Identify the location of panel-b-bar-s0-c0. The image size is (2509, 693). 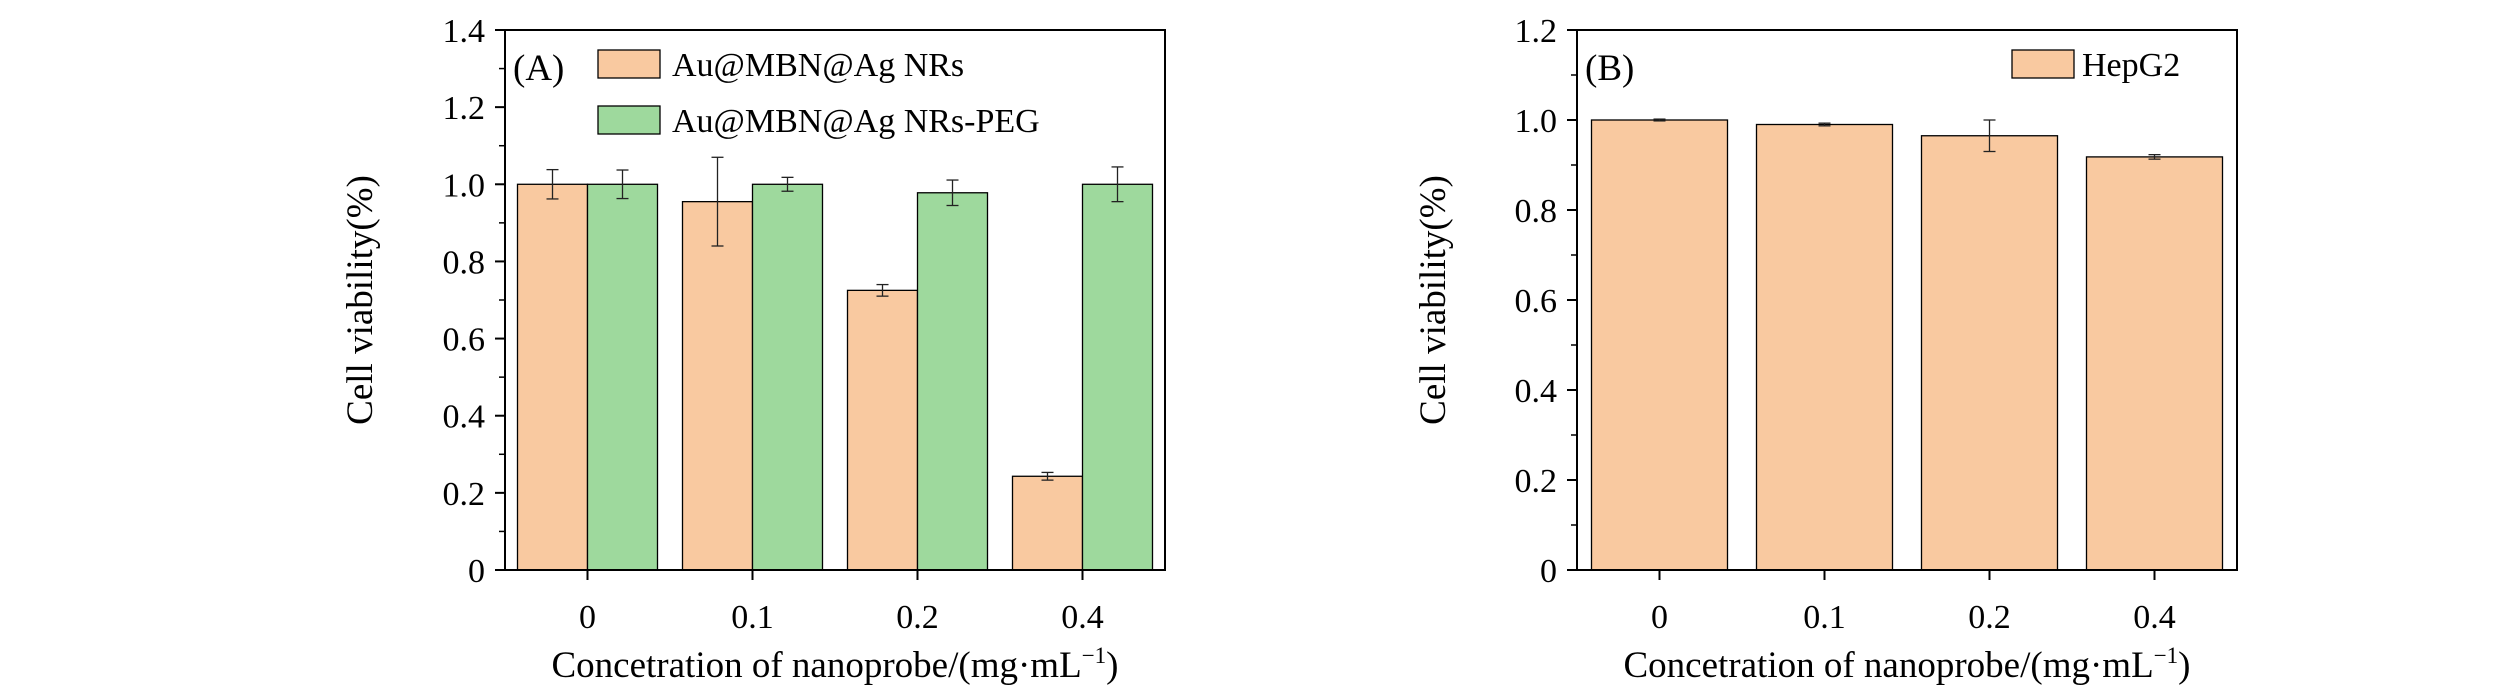
(1659, 345).